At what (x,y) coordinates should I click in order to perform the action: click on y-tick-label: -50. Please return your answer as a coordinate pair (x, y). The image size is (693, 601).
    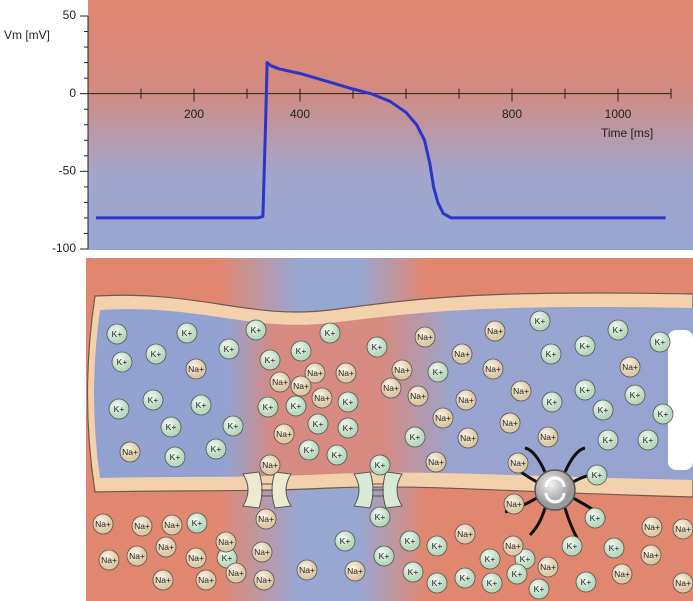
    Looking at the image, I should click on (68, 171).